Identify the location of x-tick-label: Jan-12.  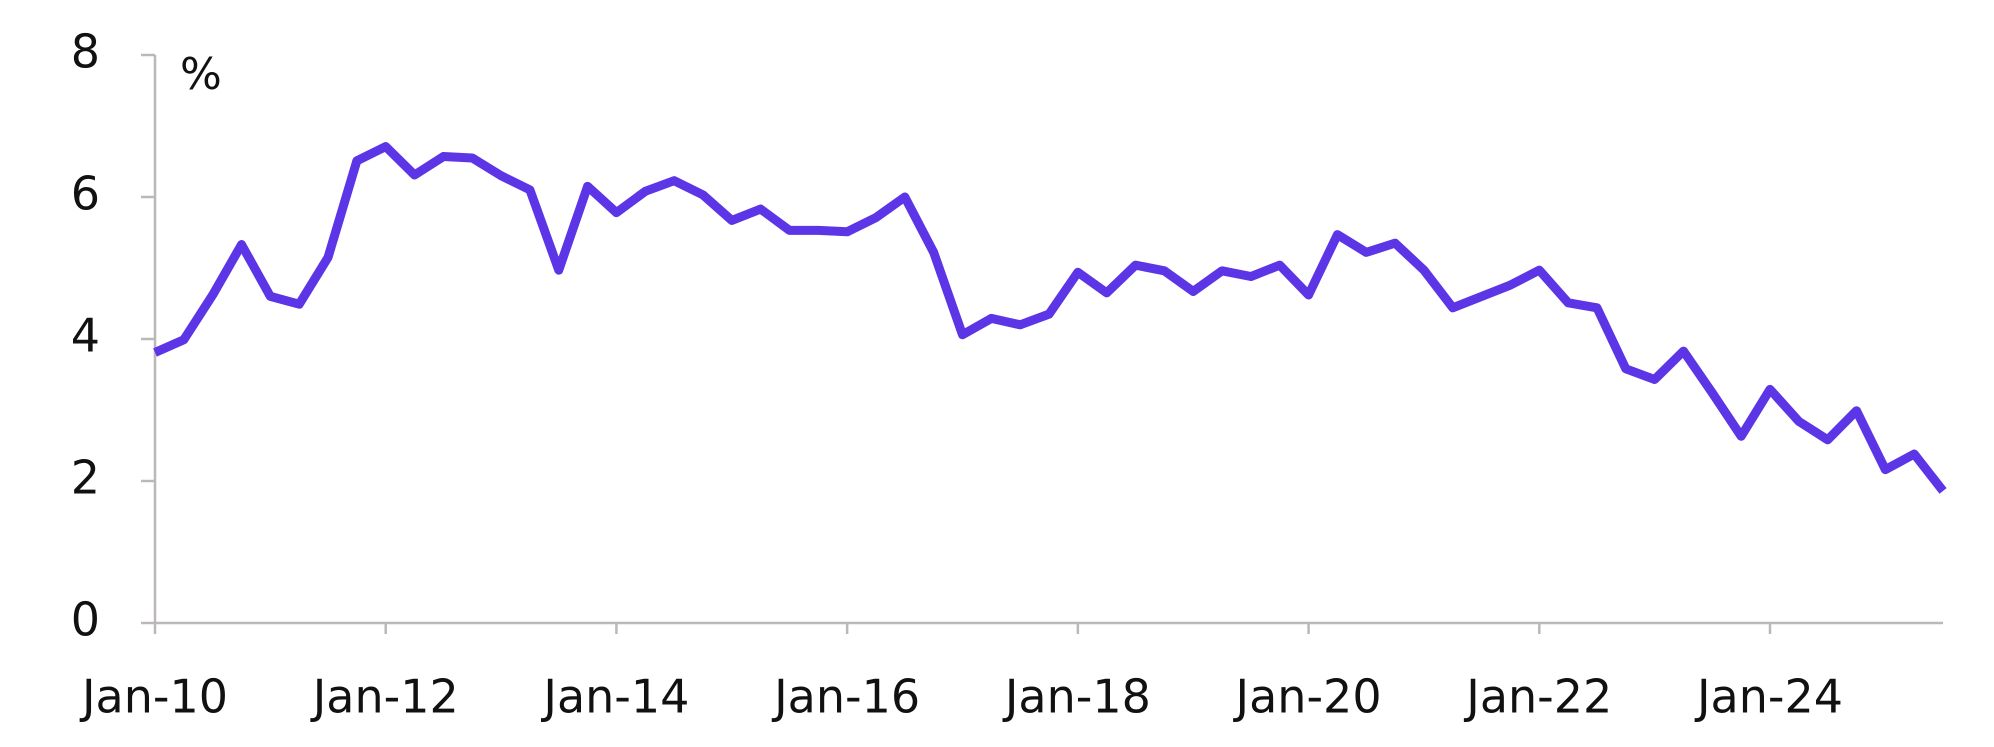
(384, 697).